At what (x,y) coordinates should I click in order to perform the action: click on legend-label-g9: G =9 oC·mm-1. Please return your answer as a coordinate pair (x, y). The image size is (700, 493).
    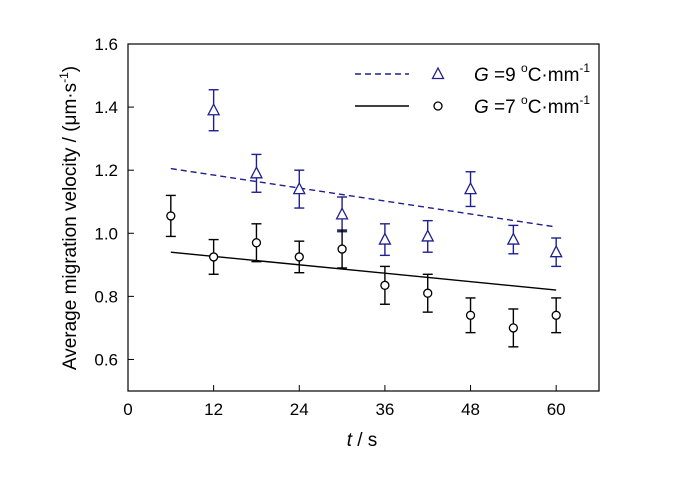
    Looking at the image, I should click on (532, 73).